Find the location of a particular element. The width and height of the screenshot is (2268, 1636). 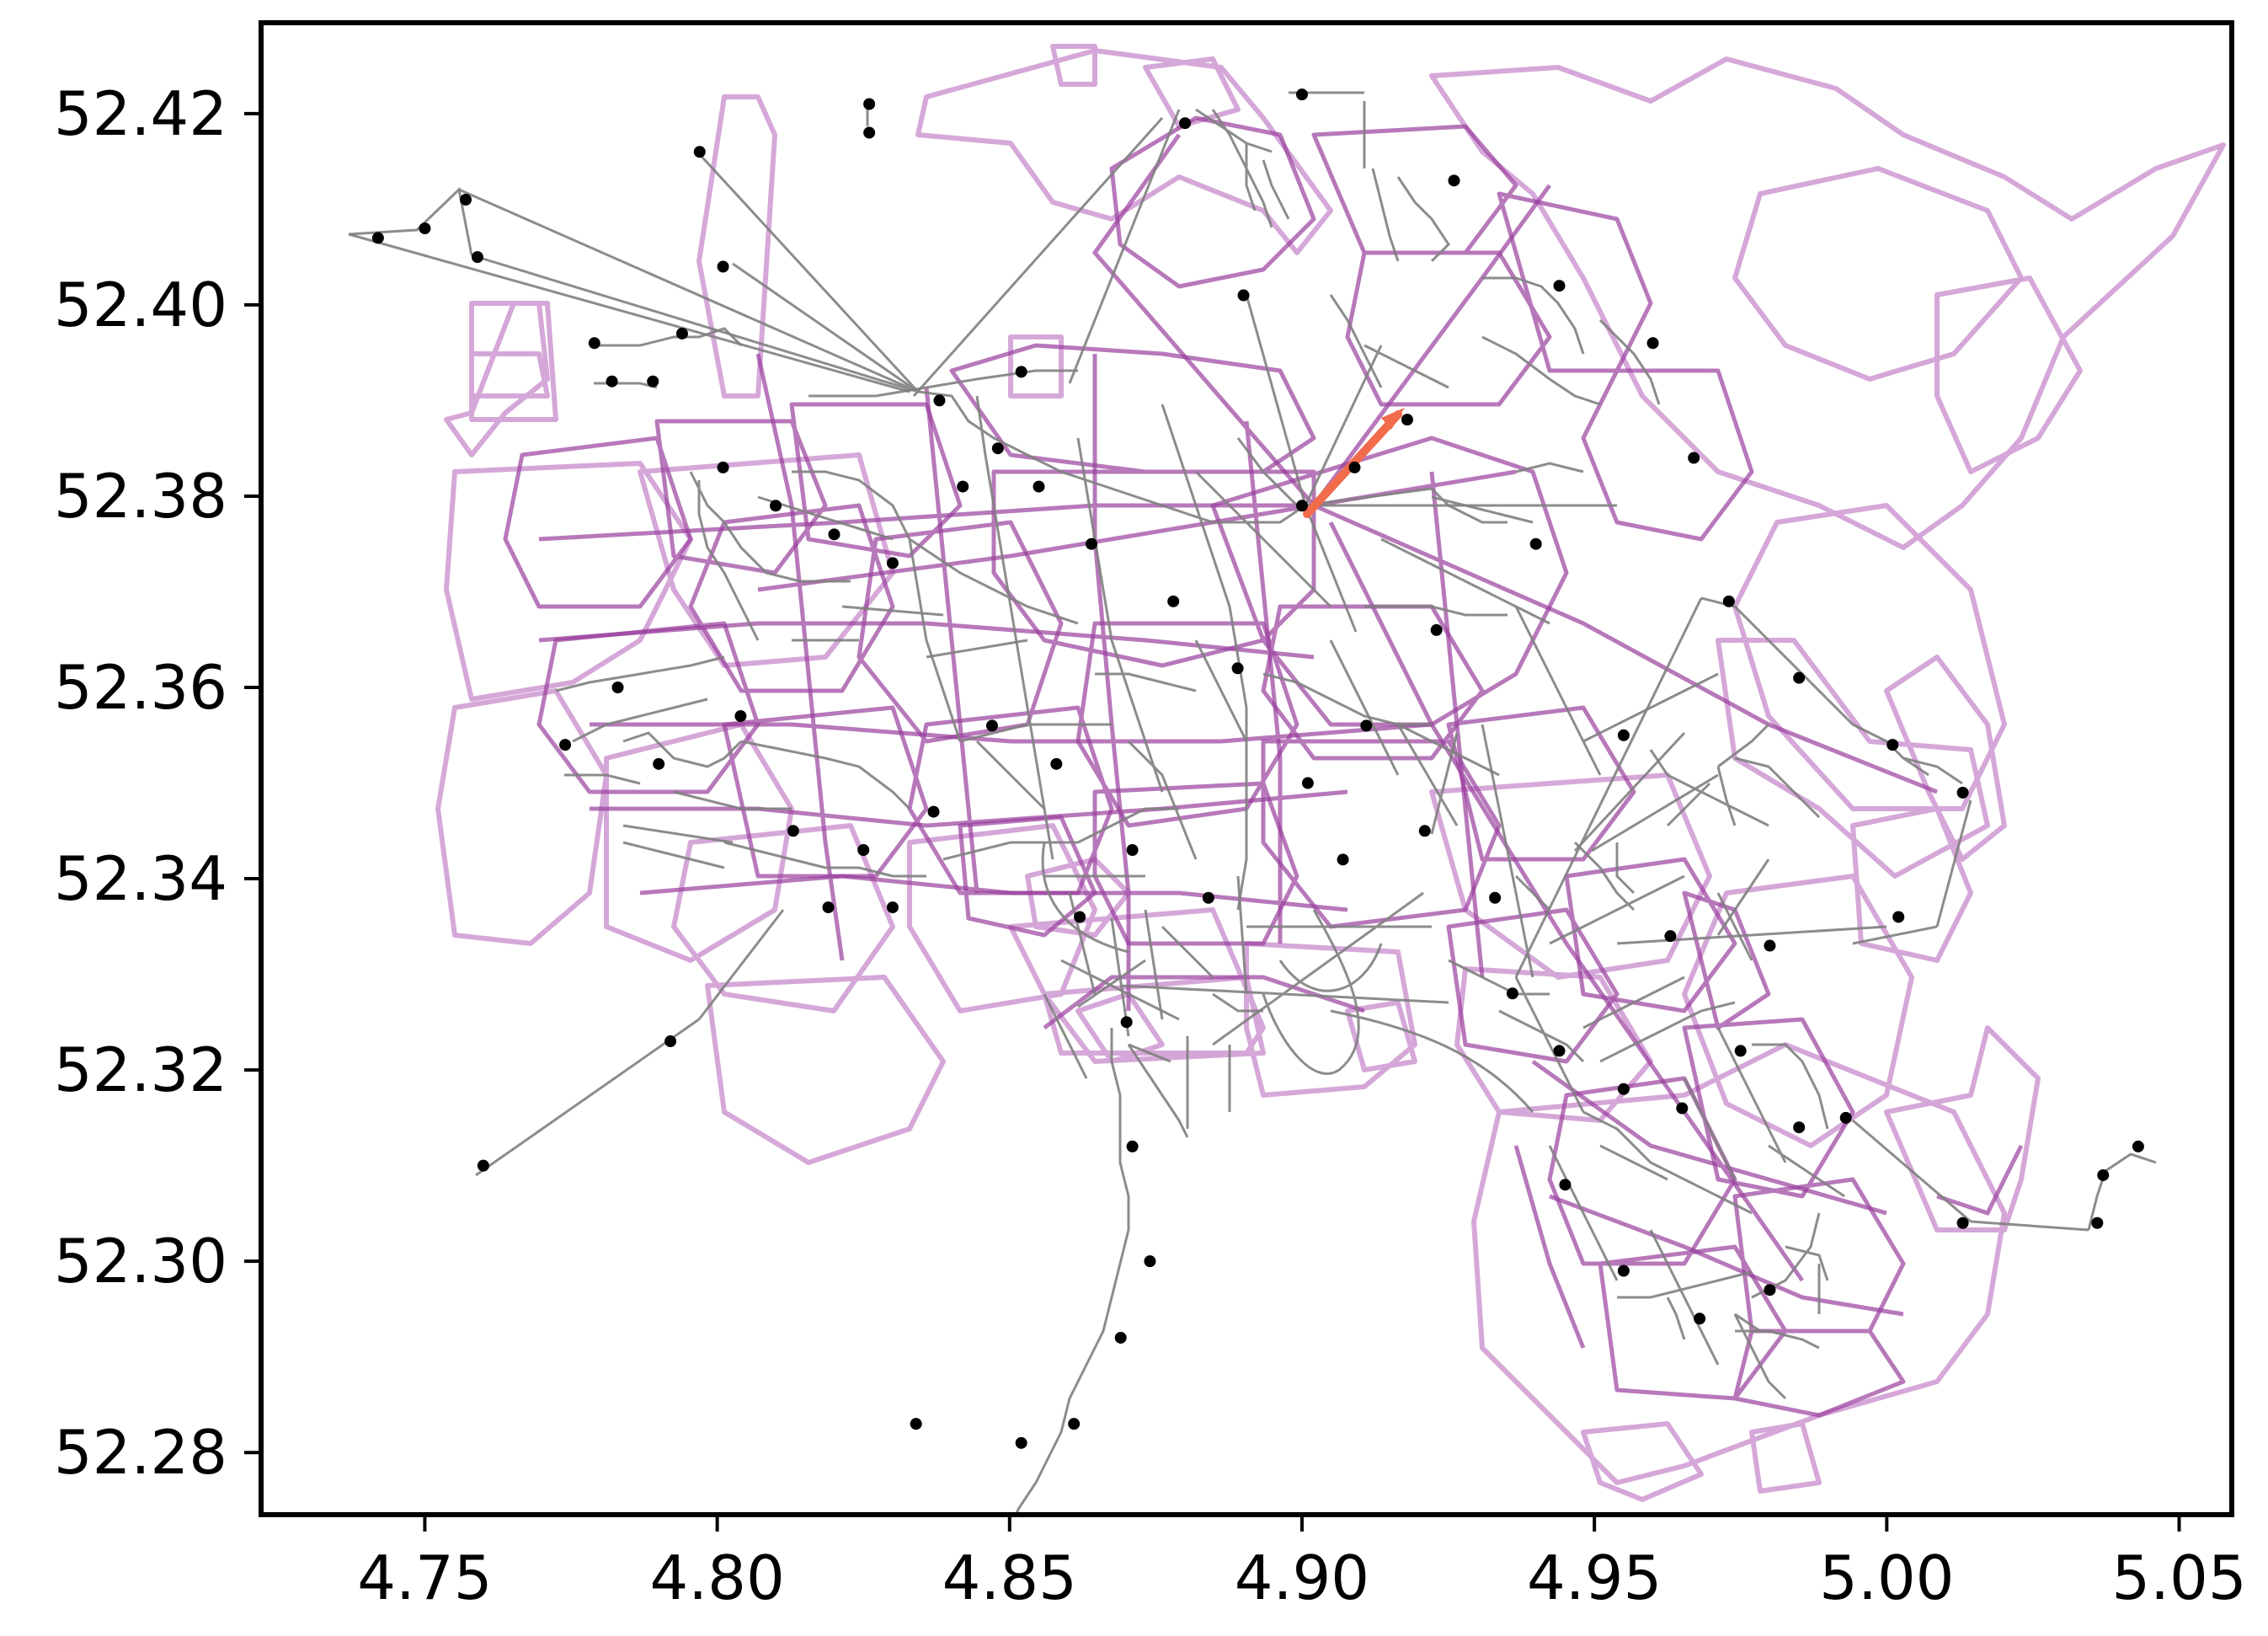

y-tick-label: 52.34 is located at coordinates (140, 878).